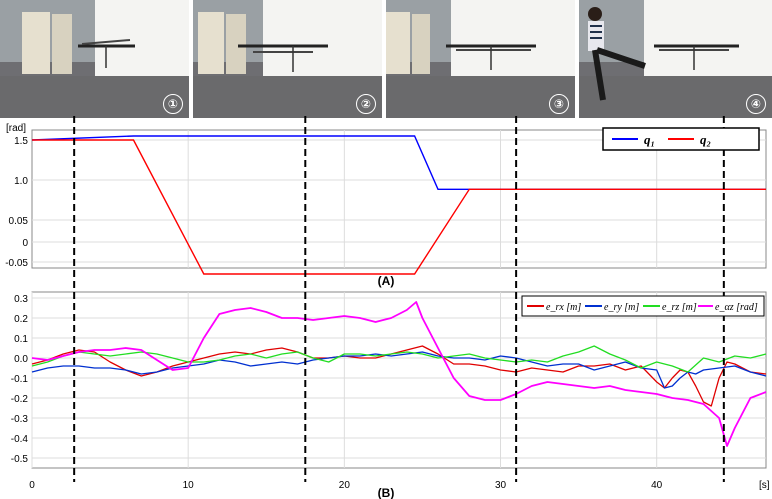  What do you see at coordinates (20, 439) in the screenshot?
I see `y-tick-label-b: -0.4` at bounding box center [20, 439].